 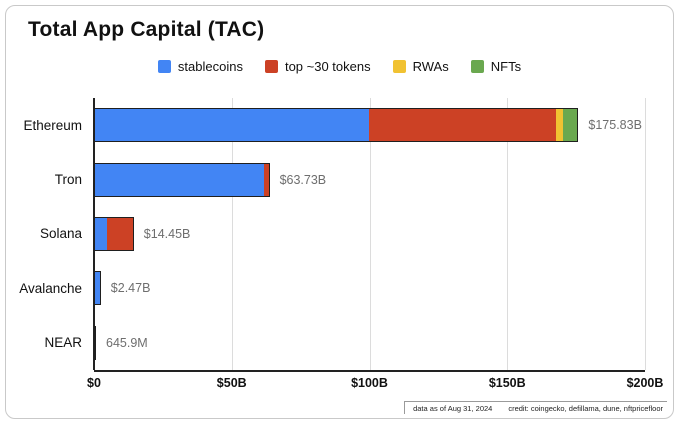 What do you see at coordinates (399, 66) in the screenshot?
I see `legend-swatch-rwas` at bounding box center [399, 66].